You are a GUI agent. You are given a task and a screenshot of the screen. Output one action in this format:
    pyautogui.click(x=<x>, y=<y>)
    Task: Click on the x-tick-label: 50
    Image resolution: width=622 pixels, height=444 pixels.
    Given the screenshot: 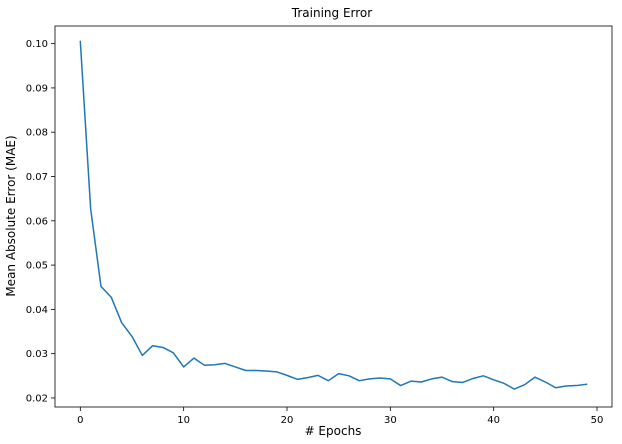 What is the action you would take?
    pyautogui.click(x=597, y=420)
    